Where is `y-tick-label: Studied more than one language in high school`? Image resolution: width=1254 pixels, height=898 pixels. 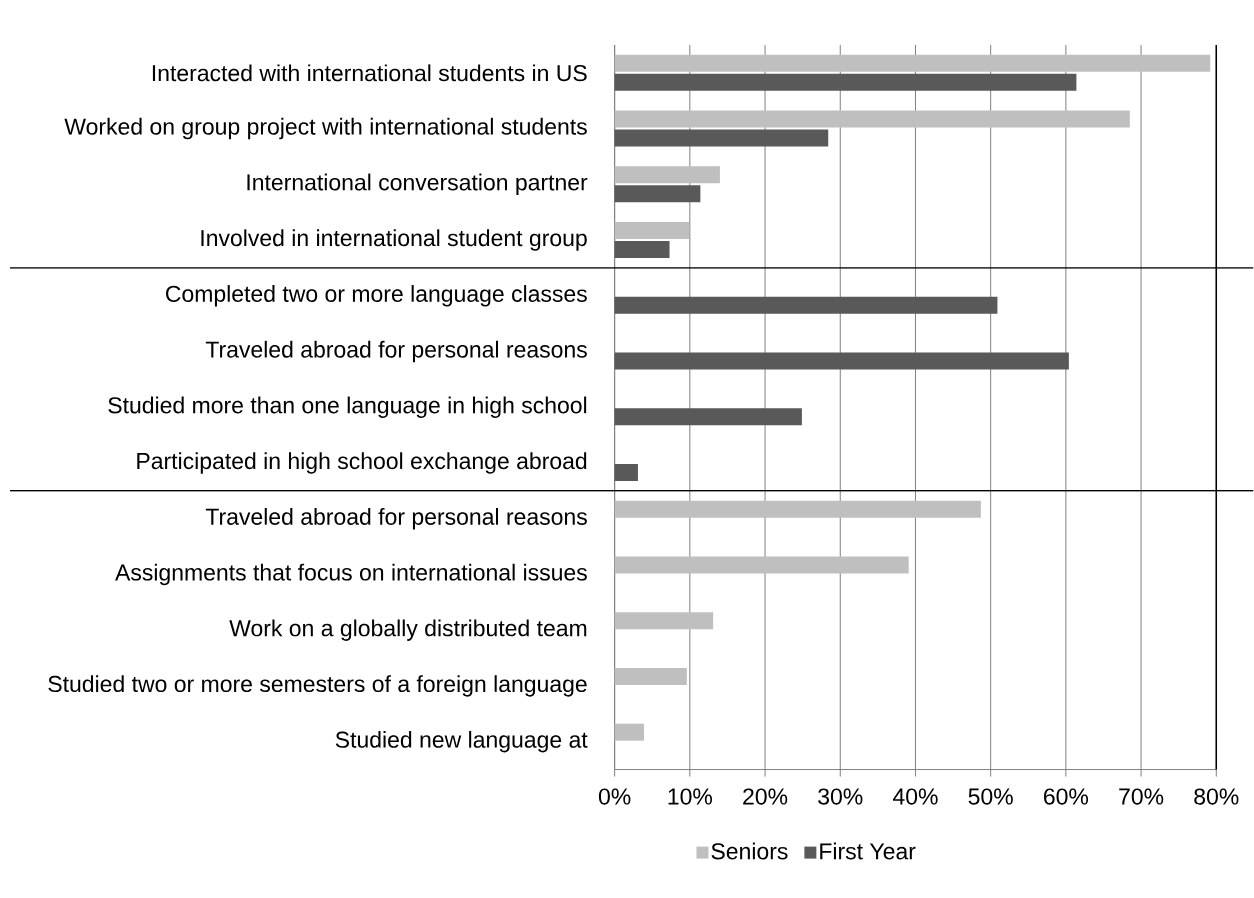 y-tick-label: Studied more than one language in high school is located at coordinates (347, 407).